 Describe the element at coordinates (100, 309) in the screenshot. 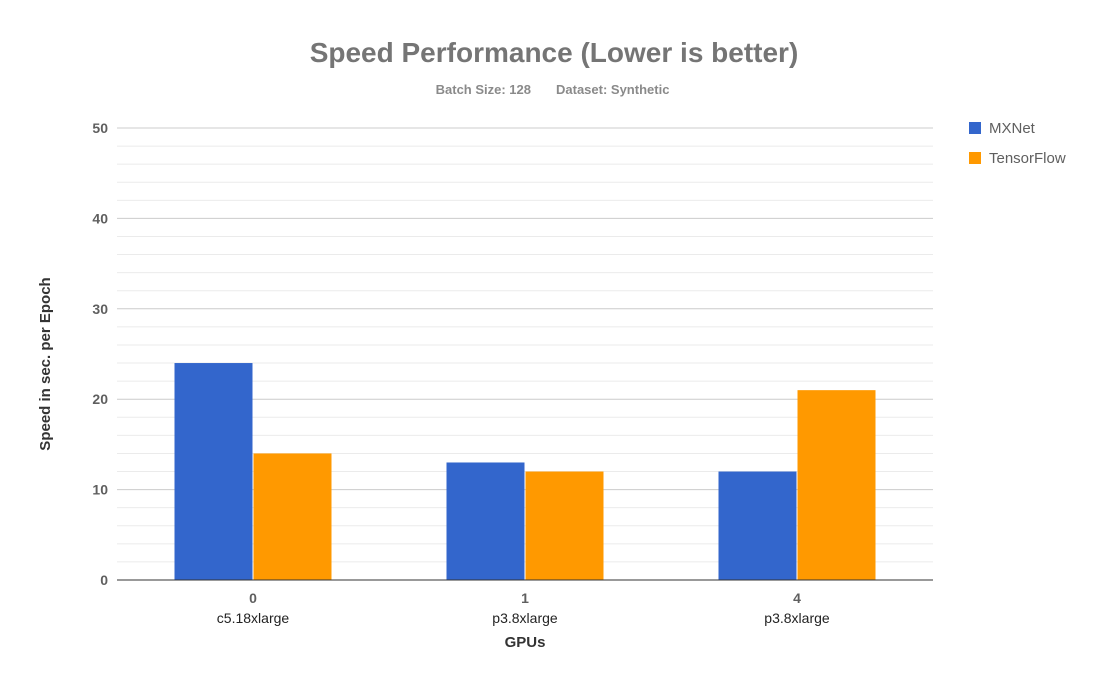

I see `y-tick-label: 30` at that location.